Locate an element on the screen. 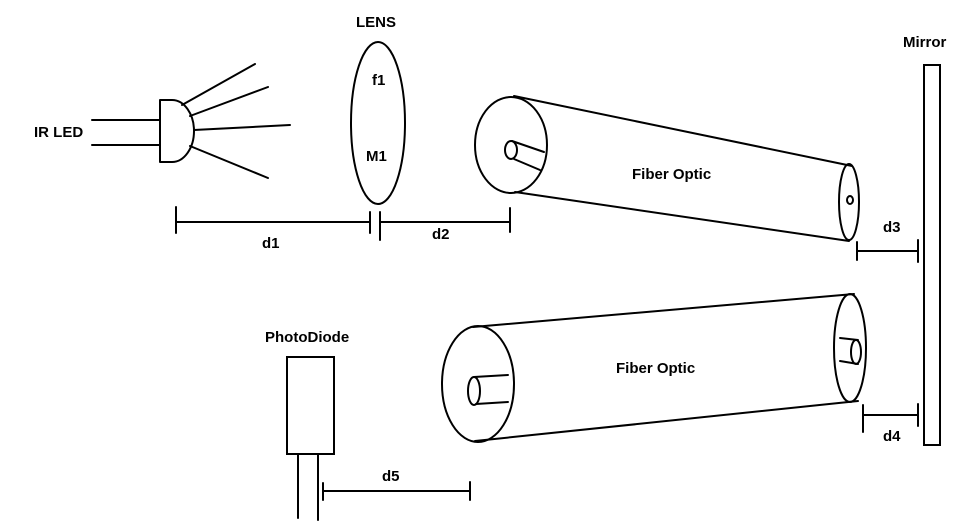  d1-label: d1 is located at coordinates (271, 243).